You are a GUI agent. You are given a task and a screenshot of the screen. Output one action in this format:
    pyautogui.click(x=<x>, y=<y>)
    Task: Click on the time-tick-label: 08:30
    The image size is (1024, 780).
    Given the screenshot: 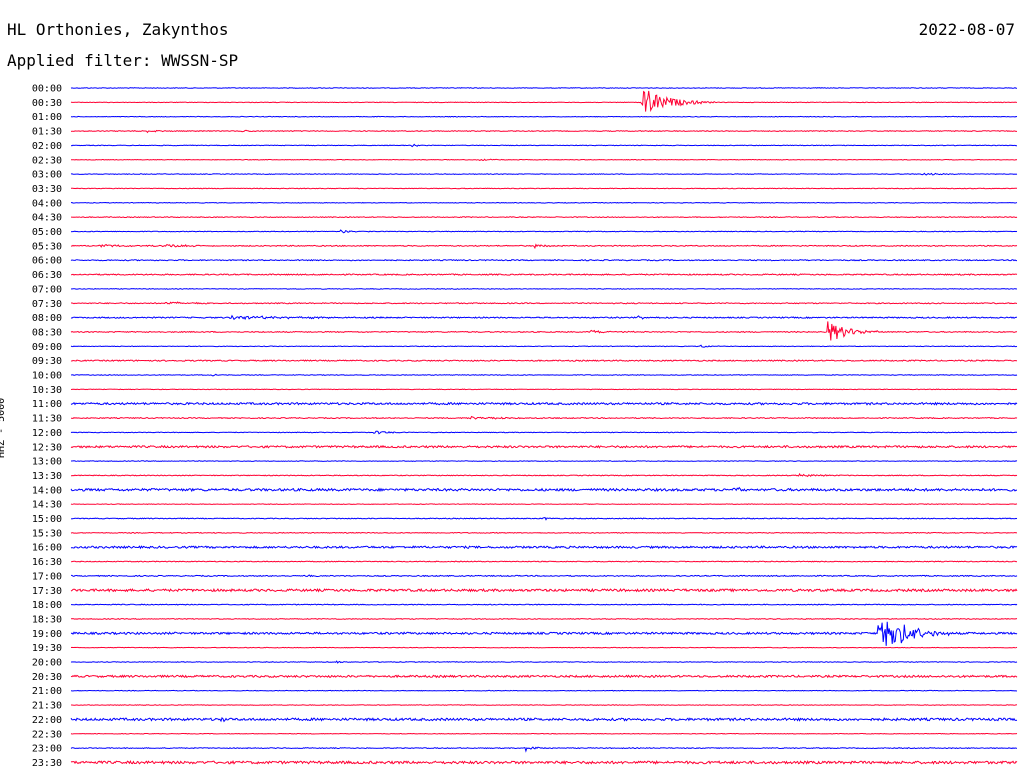 What is the action you would take?
    pyautogui.click(x=47, y=332)
    